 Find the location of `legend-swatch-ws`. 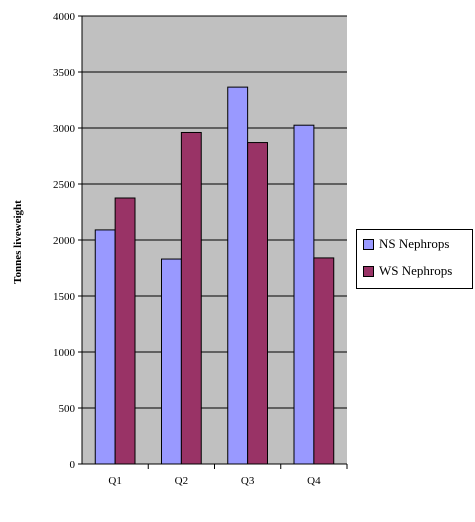

legend-swatch-ws is located at coordinates (368, 271).